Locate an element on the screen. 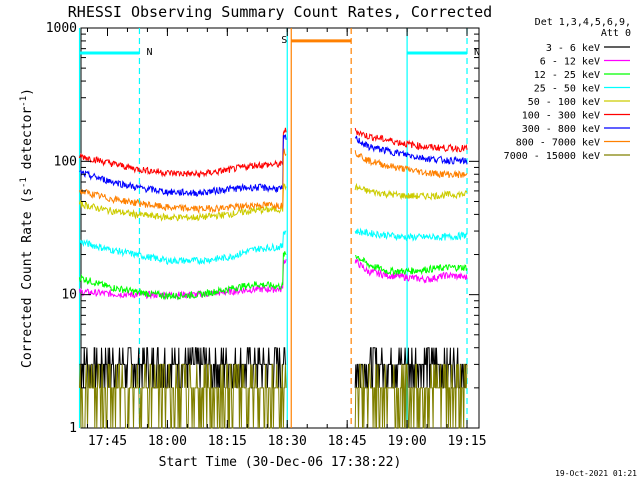 The width and height of the screenshot is (640, 480). legend-label: 25 - 50 keV is located at coordinates (567, 89).